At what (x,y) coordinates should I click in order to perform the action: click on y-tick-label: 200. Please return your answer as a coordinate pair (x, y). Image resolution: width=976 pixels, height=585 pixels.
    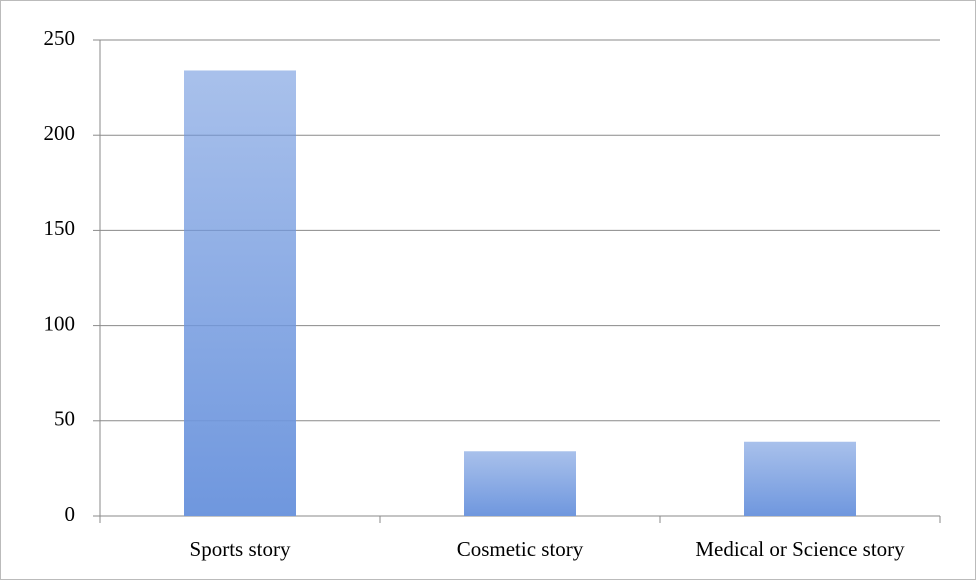
    Looking at the image, I should click on (60, 133).